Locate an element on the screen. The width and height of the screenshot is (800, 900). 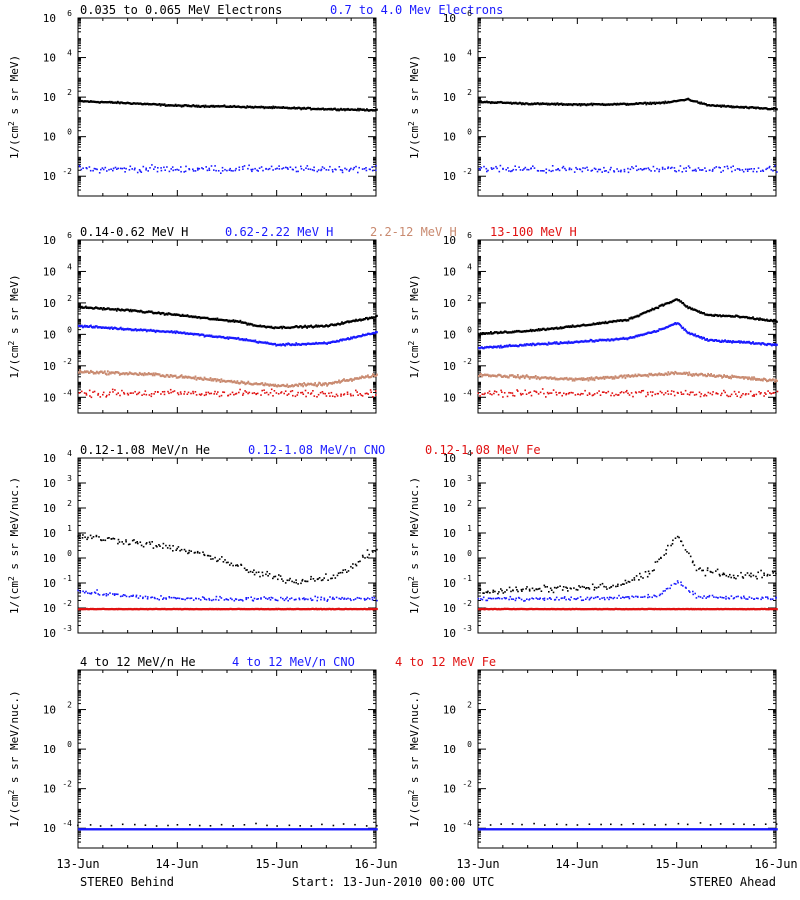
y-tick-label-exponent: 6 is located at coordinates (469, 13).